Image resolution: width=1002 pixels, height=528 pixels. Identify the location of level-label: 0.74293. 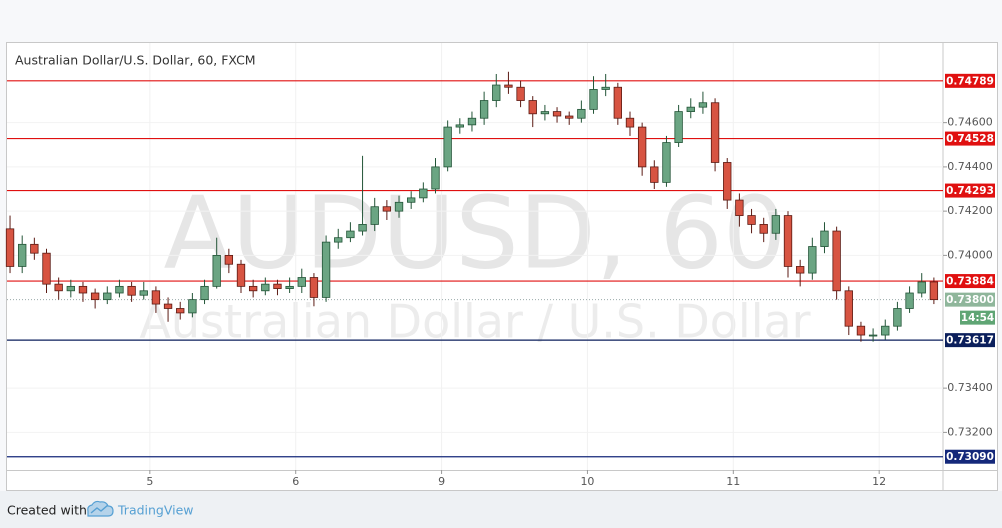
(970, 191).